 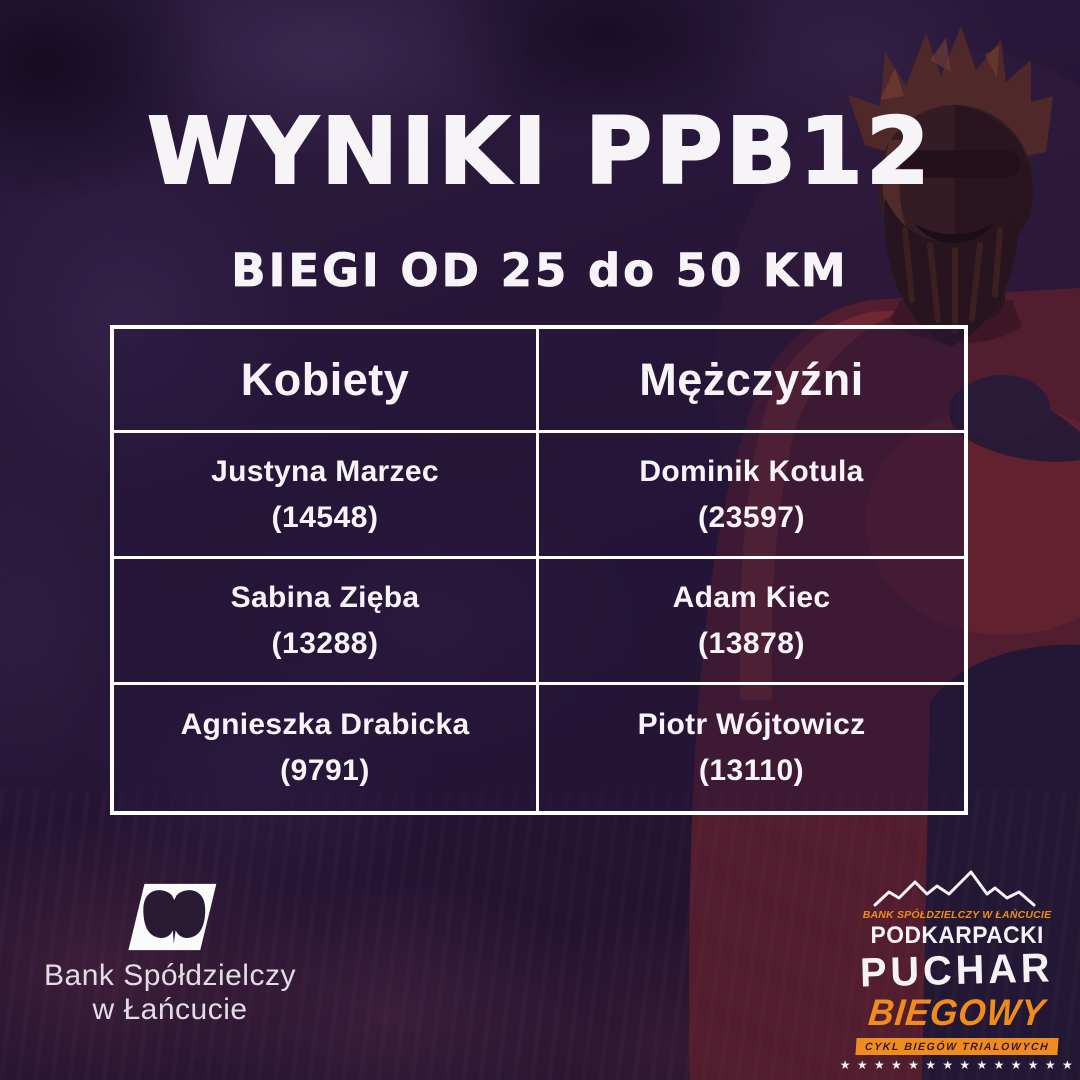 I want to click on runner-score: (13110), so click(x=751, y=770).